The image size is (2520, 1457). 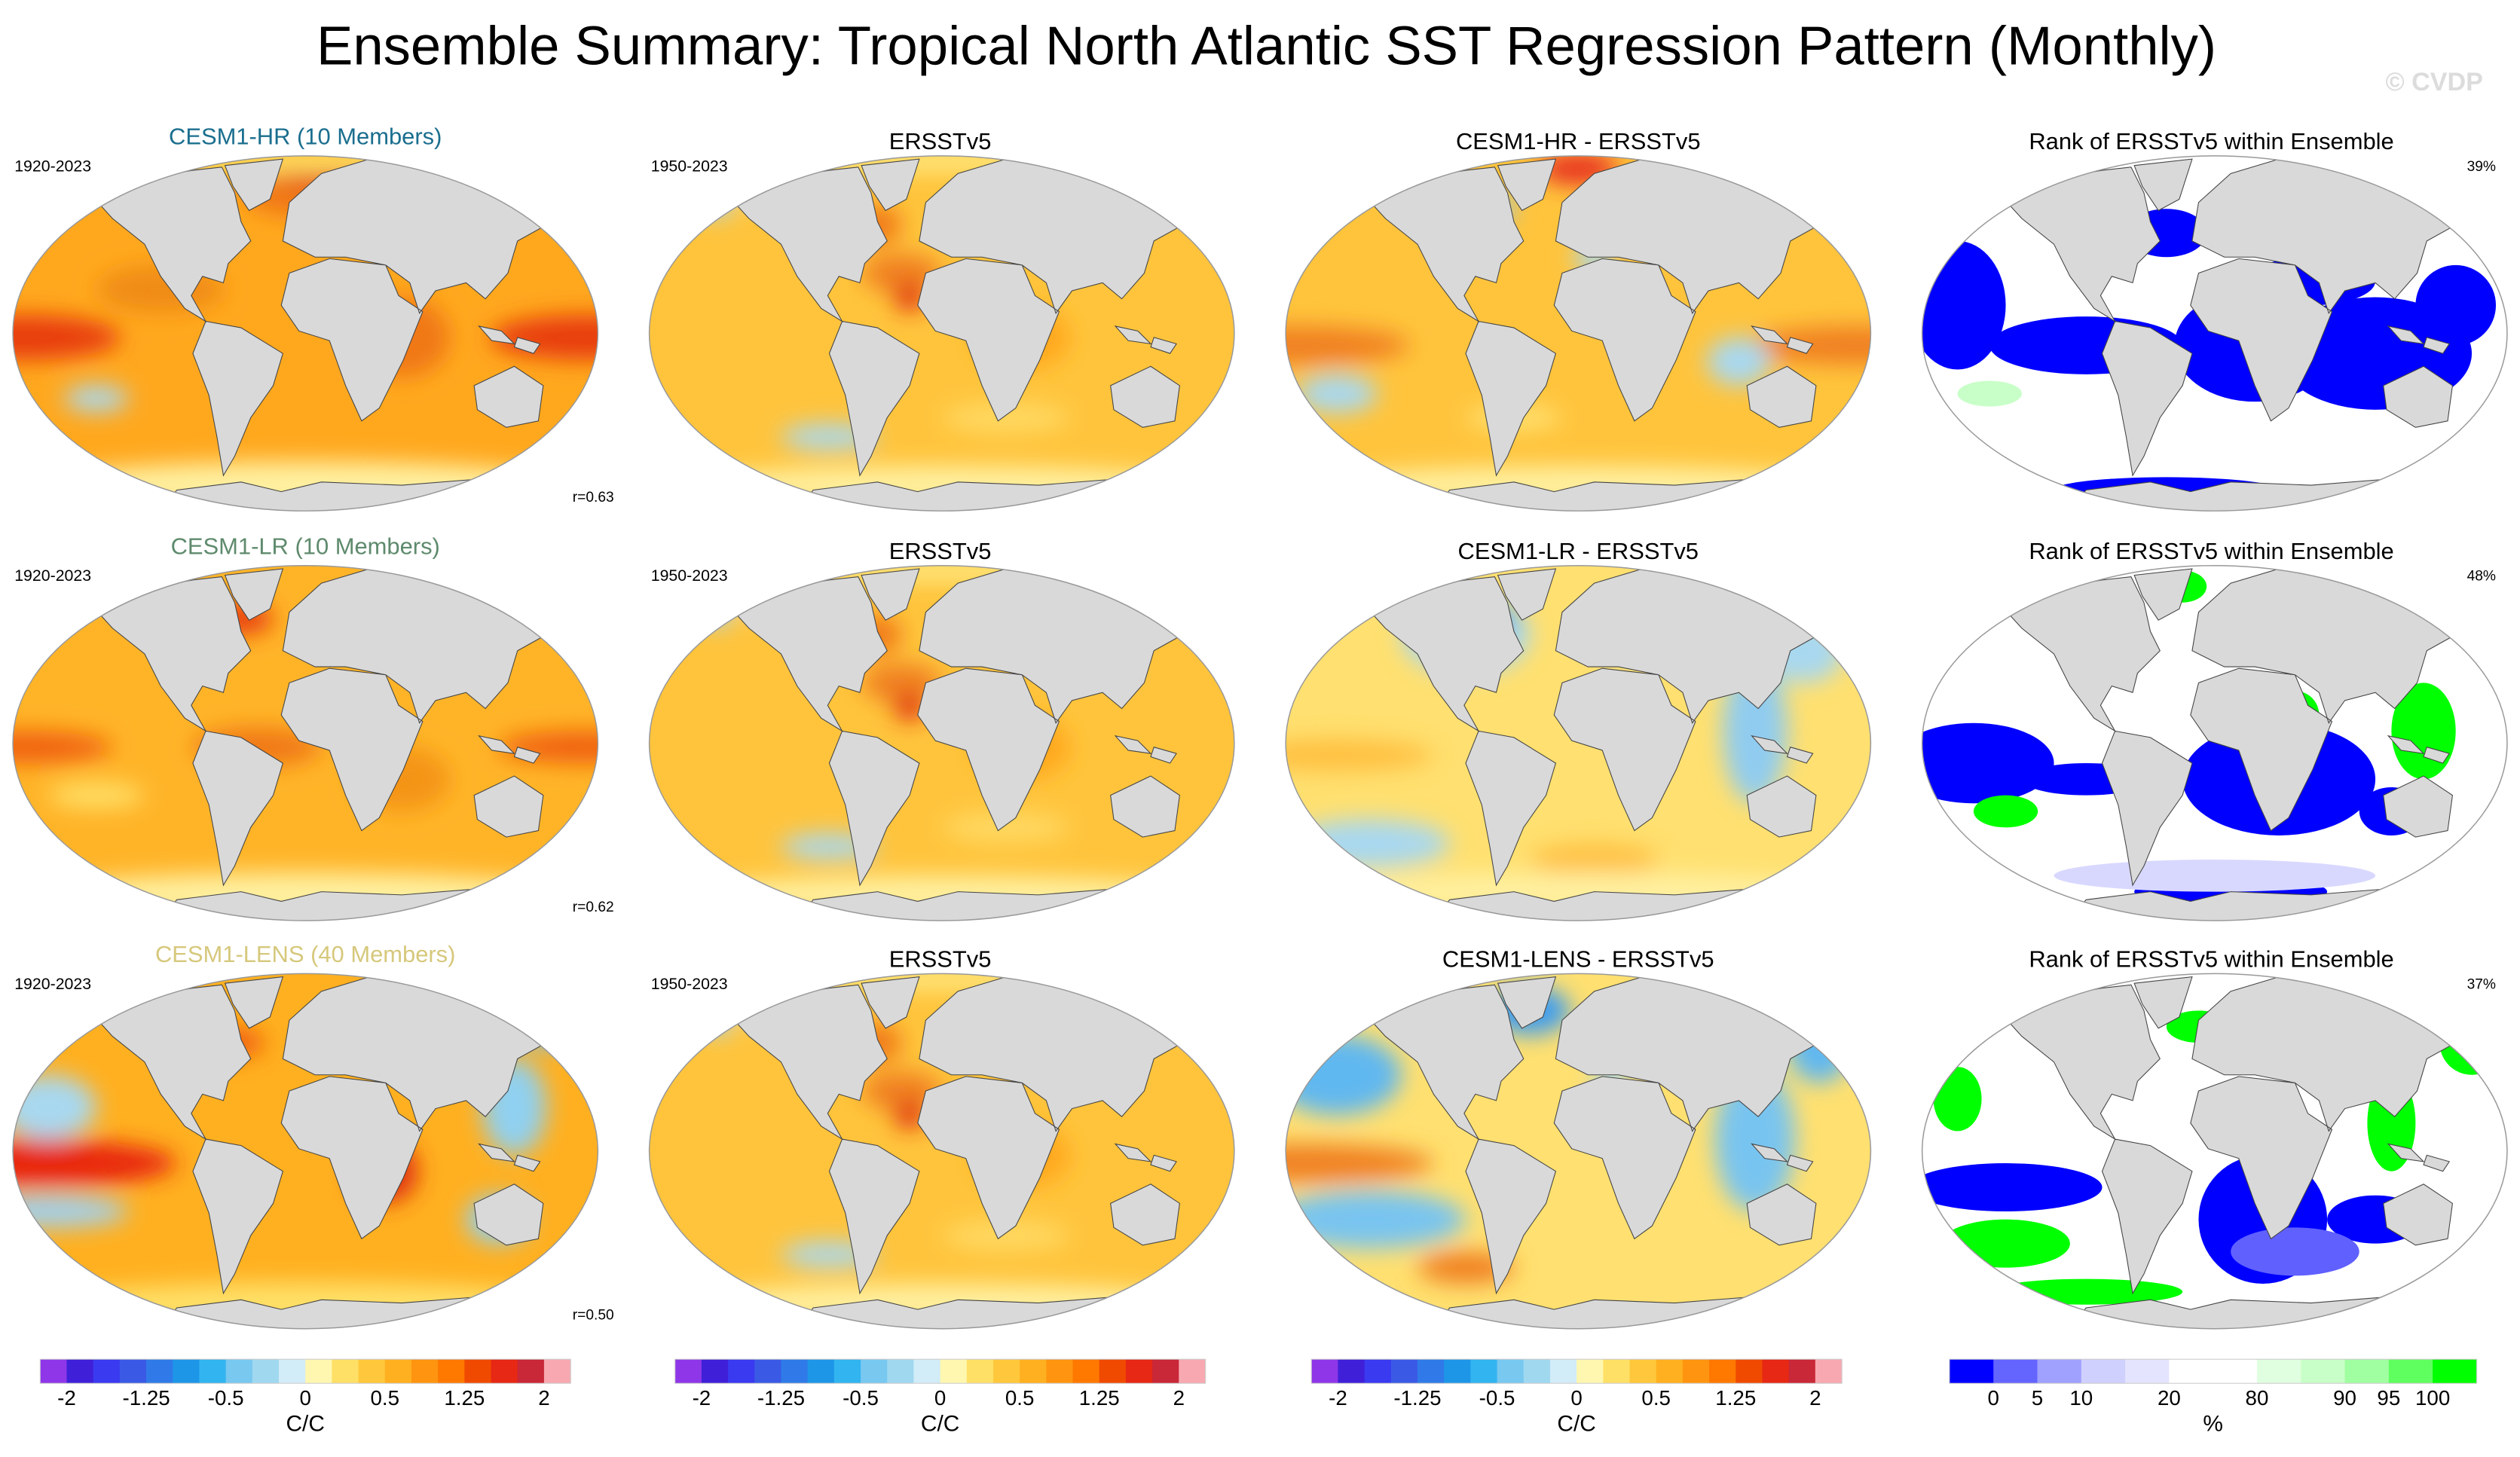 What do you see at coordinates (2481, 984) in the screenshot?
I see `rank-percent: 37%` at bounding box center [2481, 984].